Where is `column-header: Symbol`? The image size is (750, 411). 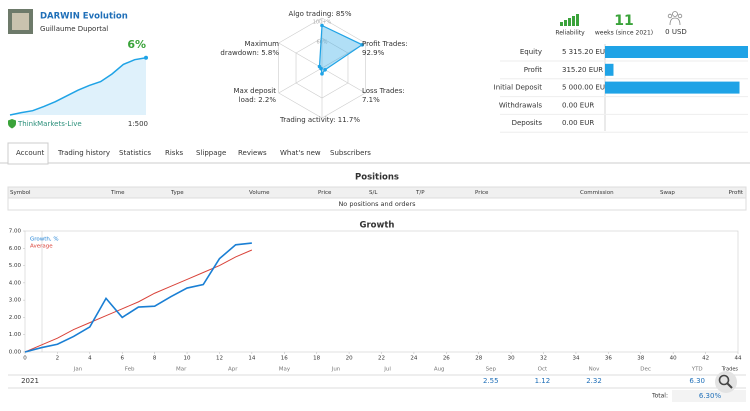
column-header: Symbol is located at coordinates (20, 193).